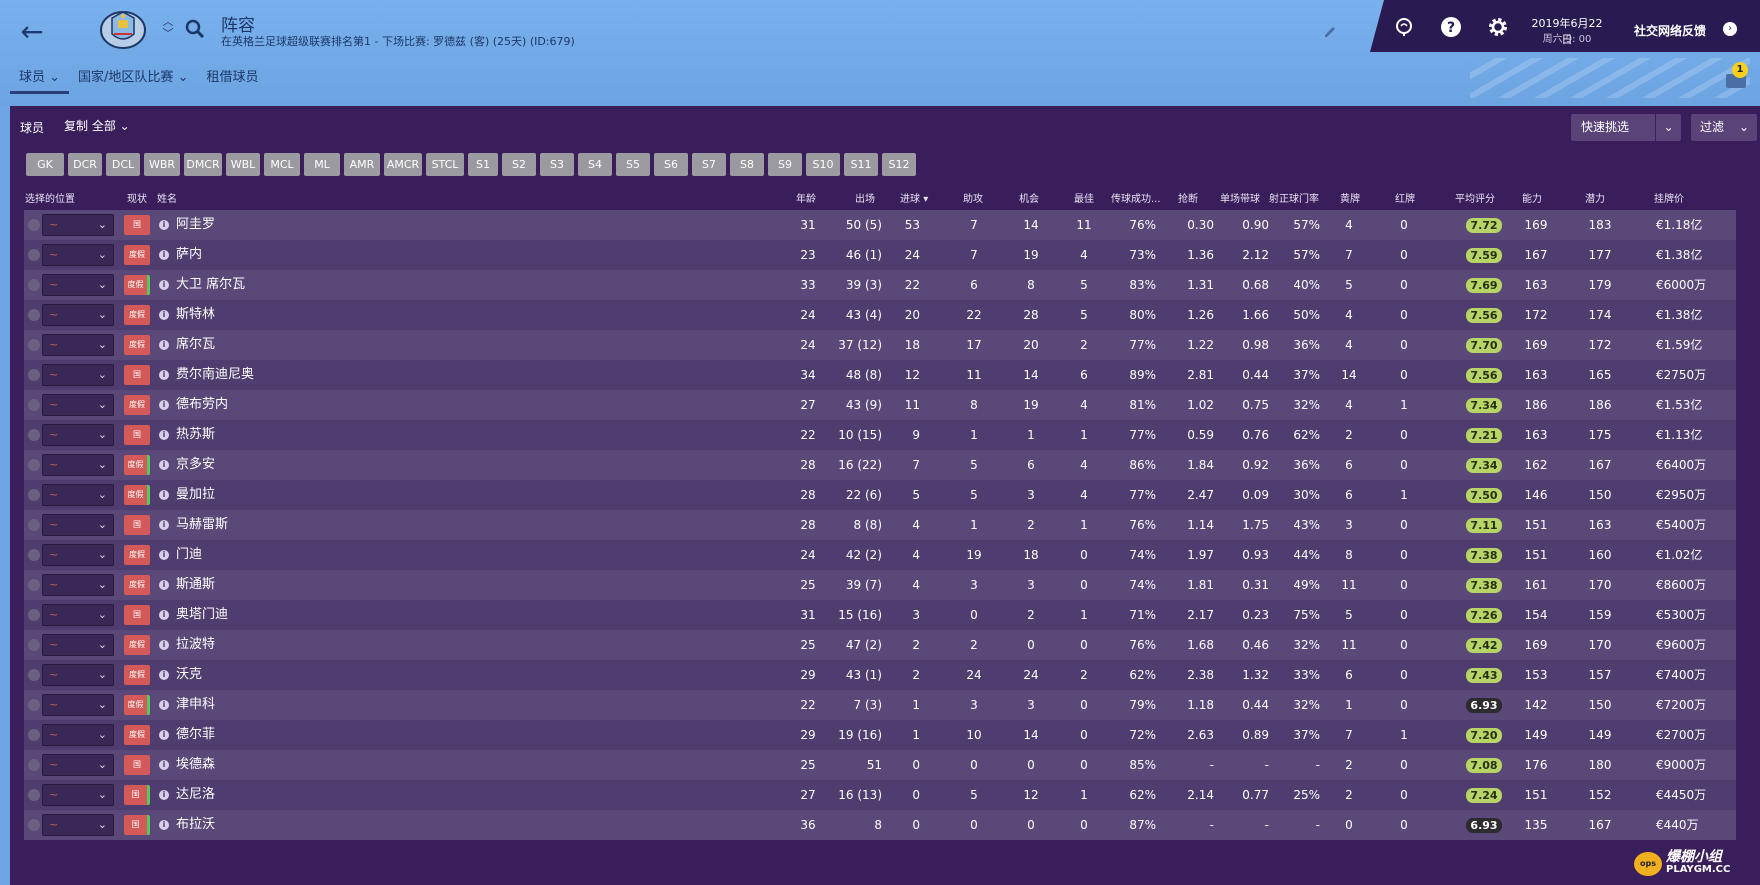 Image resolution: width=1760 pixels, height=885 pixels. Describe the element at coordinates (196, 464) in the screenshot. I see `player-name: 京多安` at that location.